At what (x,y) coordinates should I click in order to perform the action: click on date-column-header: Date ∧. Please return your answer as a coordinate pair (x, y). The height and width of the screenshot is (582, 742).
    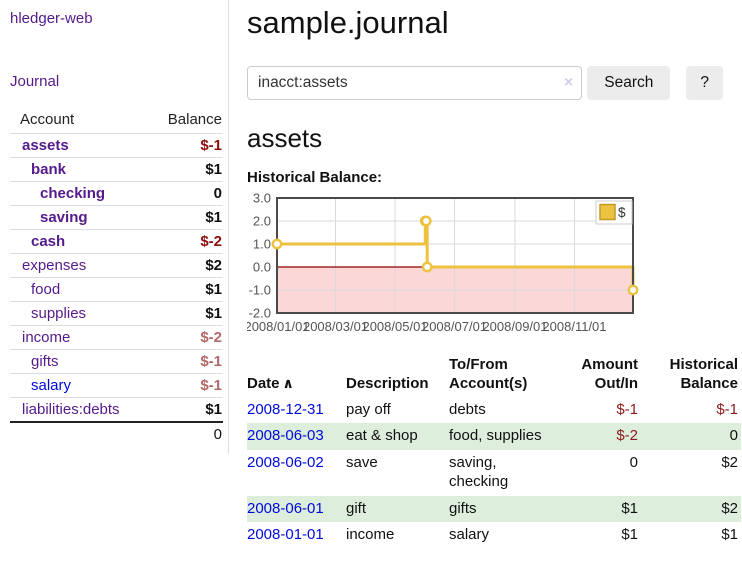
    Looking at the image, I should click on (270, 383).